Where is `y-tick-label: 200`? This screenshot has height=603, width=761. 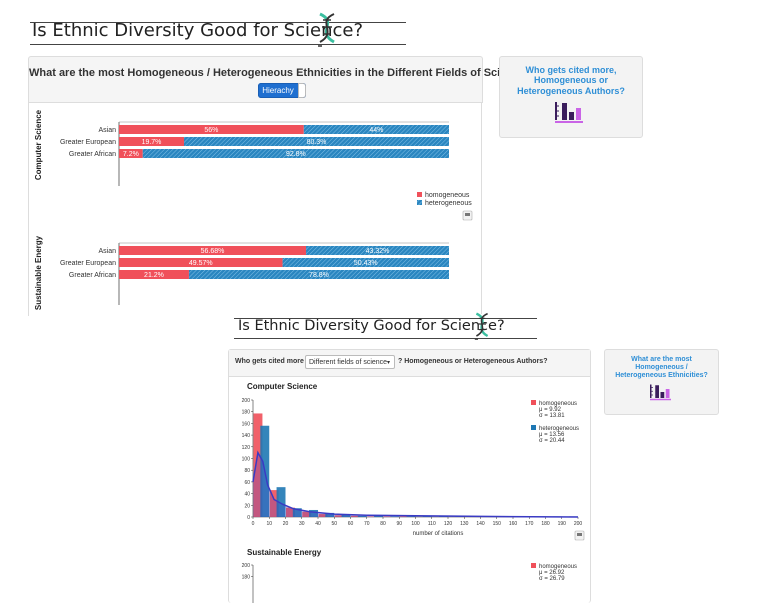 y-tick-label: 200 is located at coordinates (246, 401).